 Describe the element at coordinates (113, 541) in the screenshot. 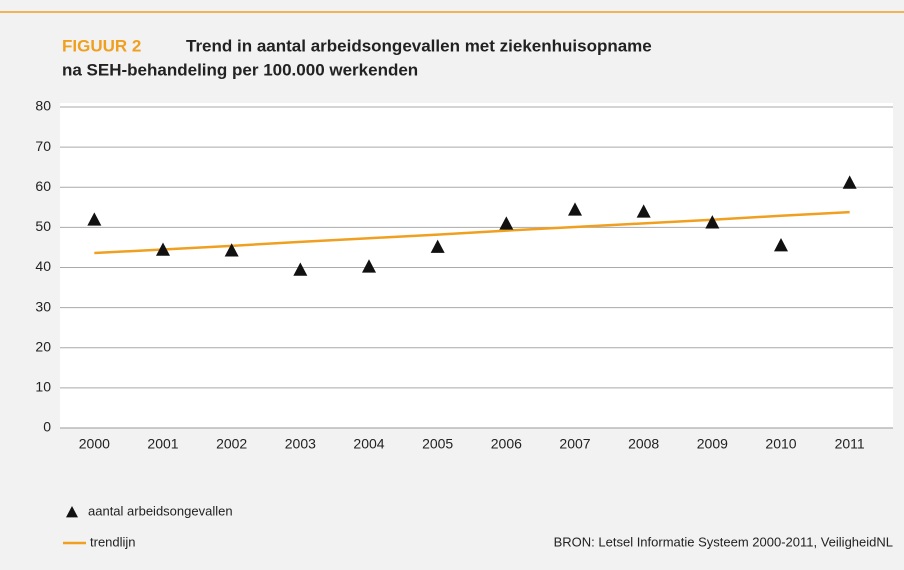

I see `legend-label: trendlijn` at that location.